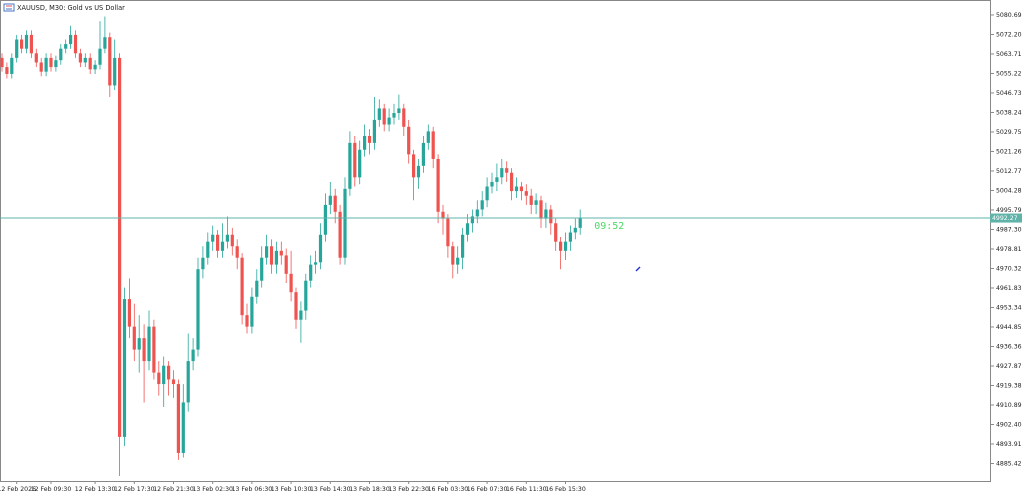 This screenshot has height=496, width=1024. What do you see at coordinates (1009, 288) in the screenshot?
I see `y-tick-label: 4961.83` at bounding box center [1009, 288].